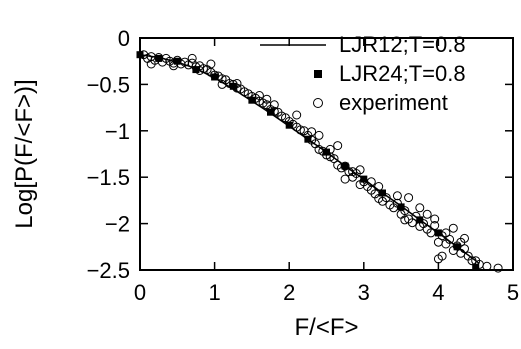 Image resolution: width=521 pixels, height=349 pixels. Describe the element at coordinates (393, 102) in the screenshot. I see `legend-label: experiment` at that location.